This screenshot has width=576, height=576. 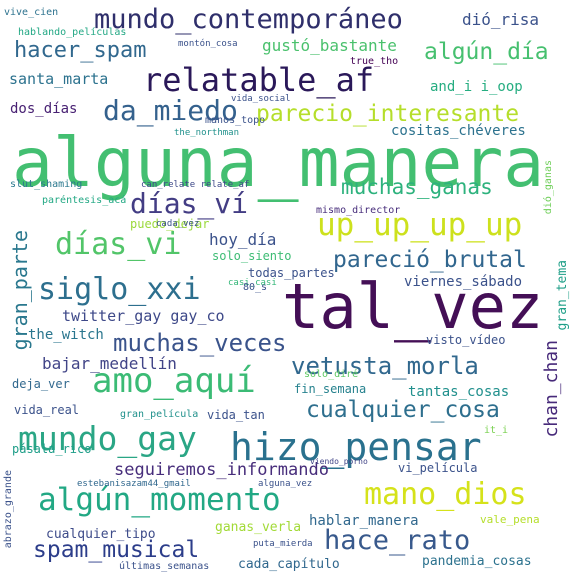 I want to click on word: it_i, so click(x=496, y=430).